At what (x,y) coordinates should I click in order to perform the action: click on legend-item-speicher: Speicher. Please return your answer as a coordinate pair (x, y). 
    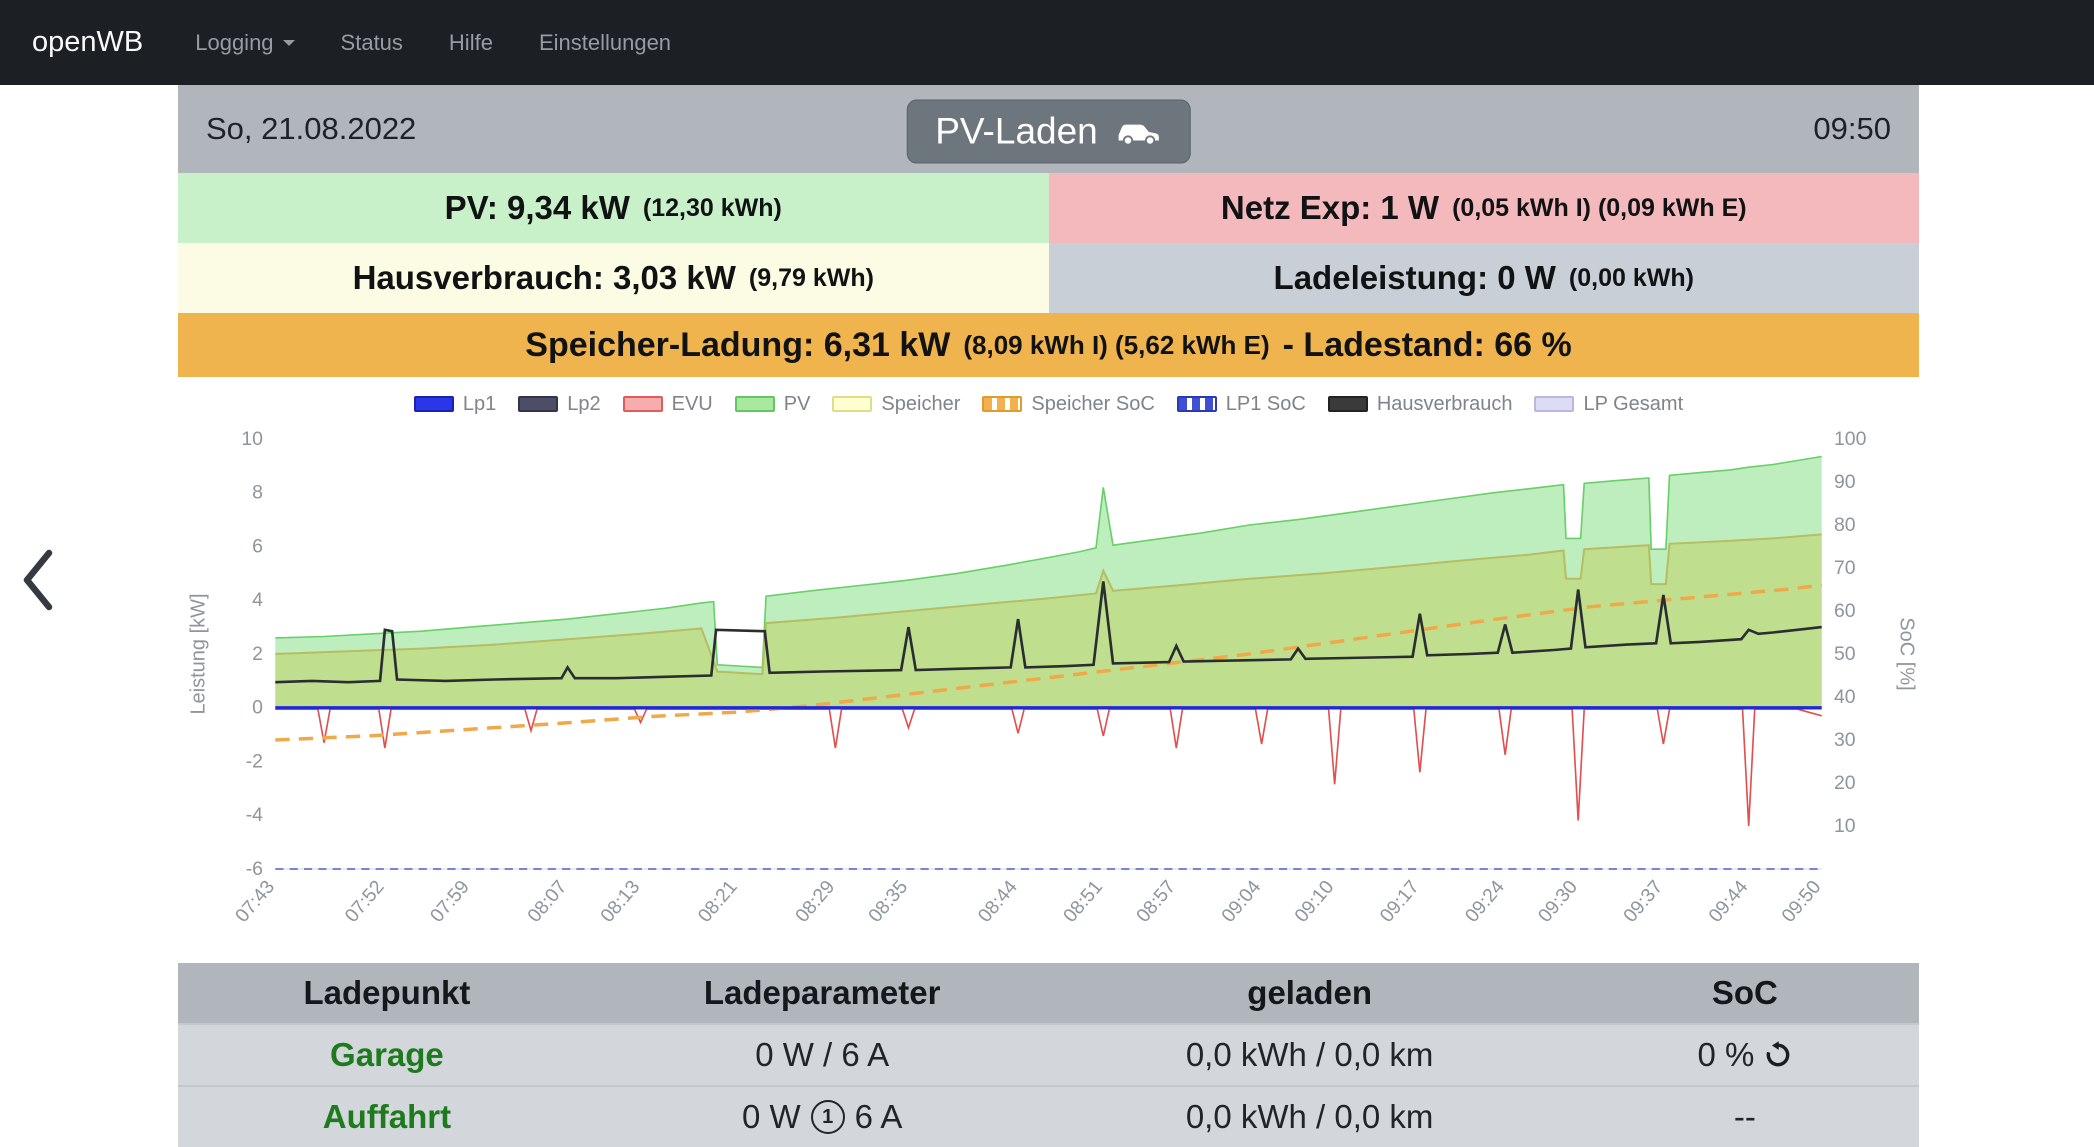
    Looking at the image, I should click on (896, 404).